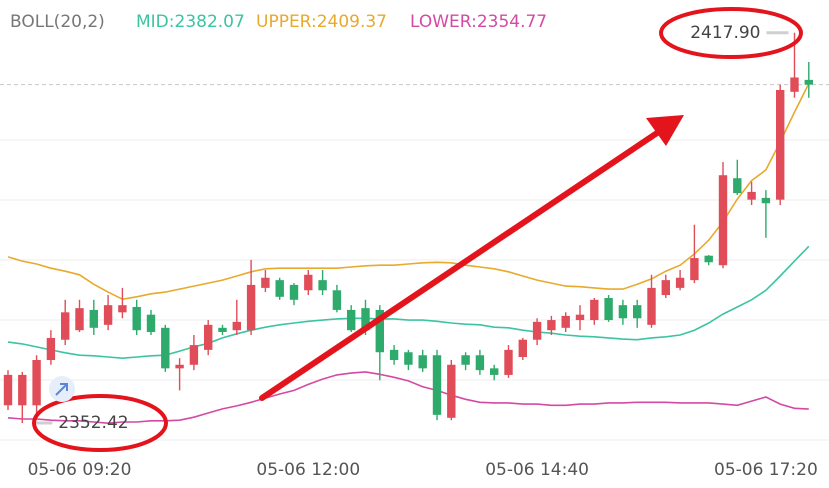 The height and width of the screenshot is (488, 829). Describe the element at coordinates (308, 470) in the screenshot. I see `x-tick-label: 05-06 12:00` at that location.